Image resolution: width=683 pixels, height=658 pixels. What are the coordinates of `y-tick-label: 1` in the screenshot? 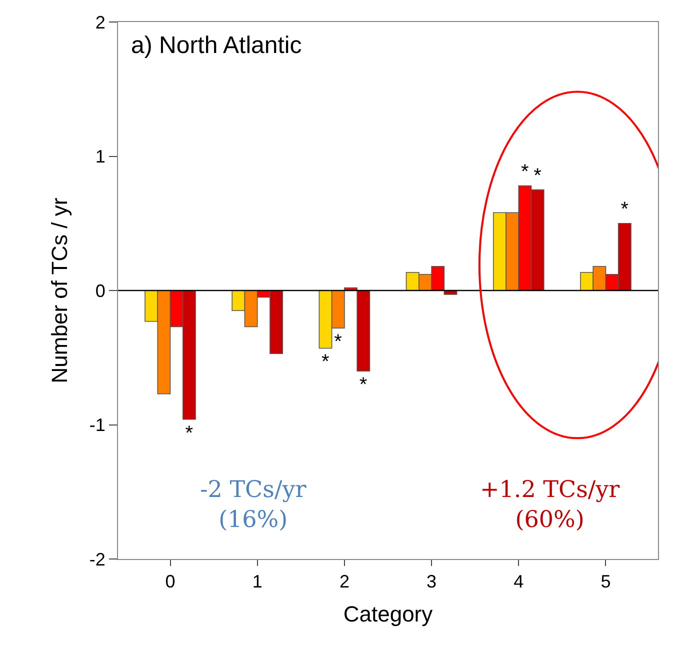 It's located at (100, 156).